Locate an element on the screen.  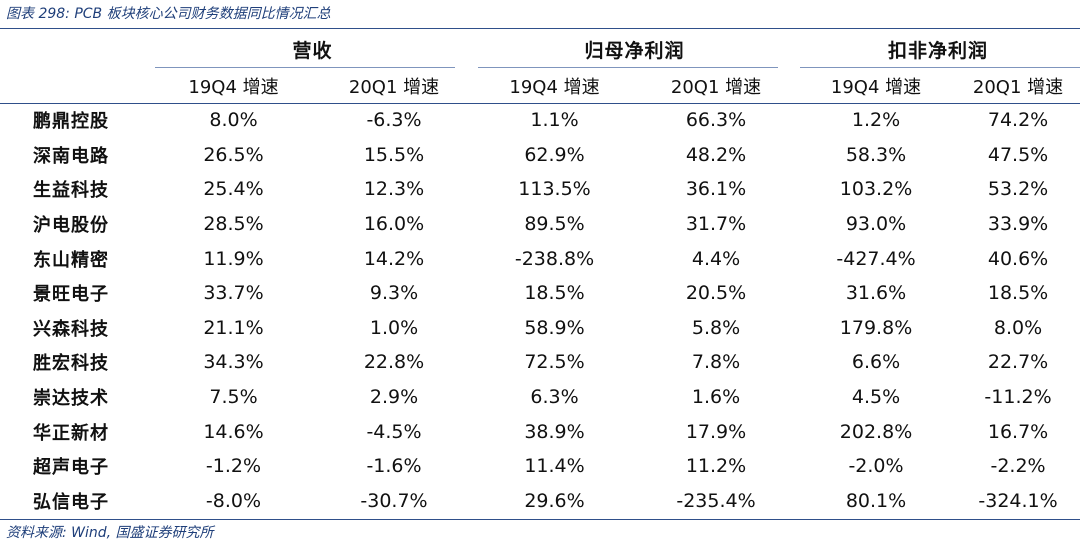
growth-value-cell: 66.3% is located at coordinates (716, 120).